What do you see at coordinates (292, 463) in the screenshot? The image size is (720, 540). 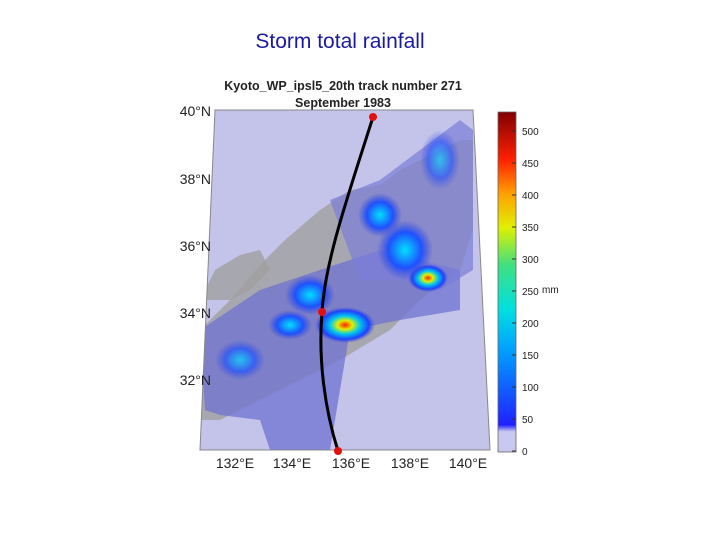 I see `lon-label: 134°E` at bounding box center [292, 463].